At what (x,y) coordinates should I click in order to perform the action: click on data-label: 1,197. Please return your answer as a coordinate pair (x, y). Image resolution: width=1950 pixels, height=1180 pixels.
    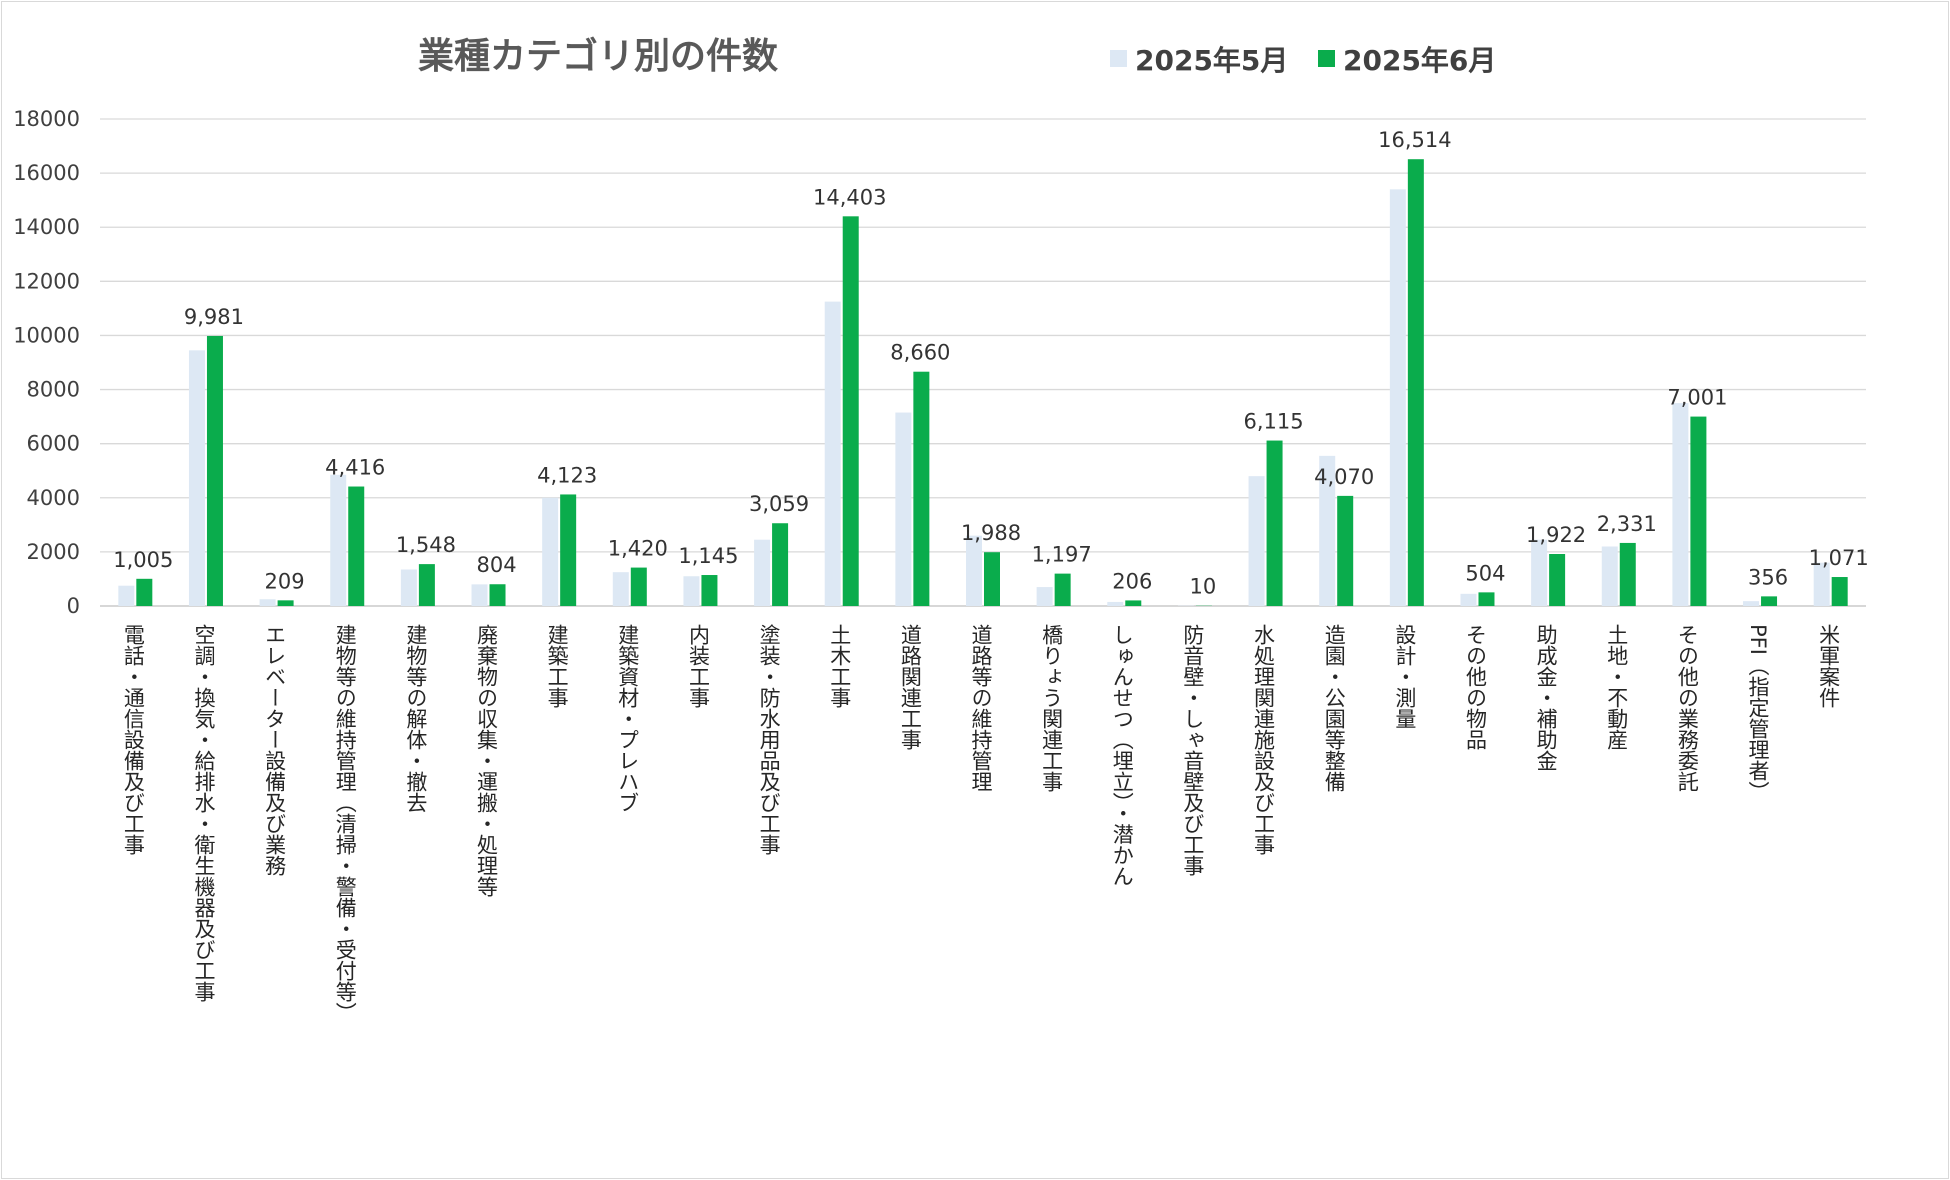
    Looking at the image, I should click on (1062, 555).